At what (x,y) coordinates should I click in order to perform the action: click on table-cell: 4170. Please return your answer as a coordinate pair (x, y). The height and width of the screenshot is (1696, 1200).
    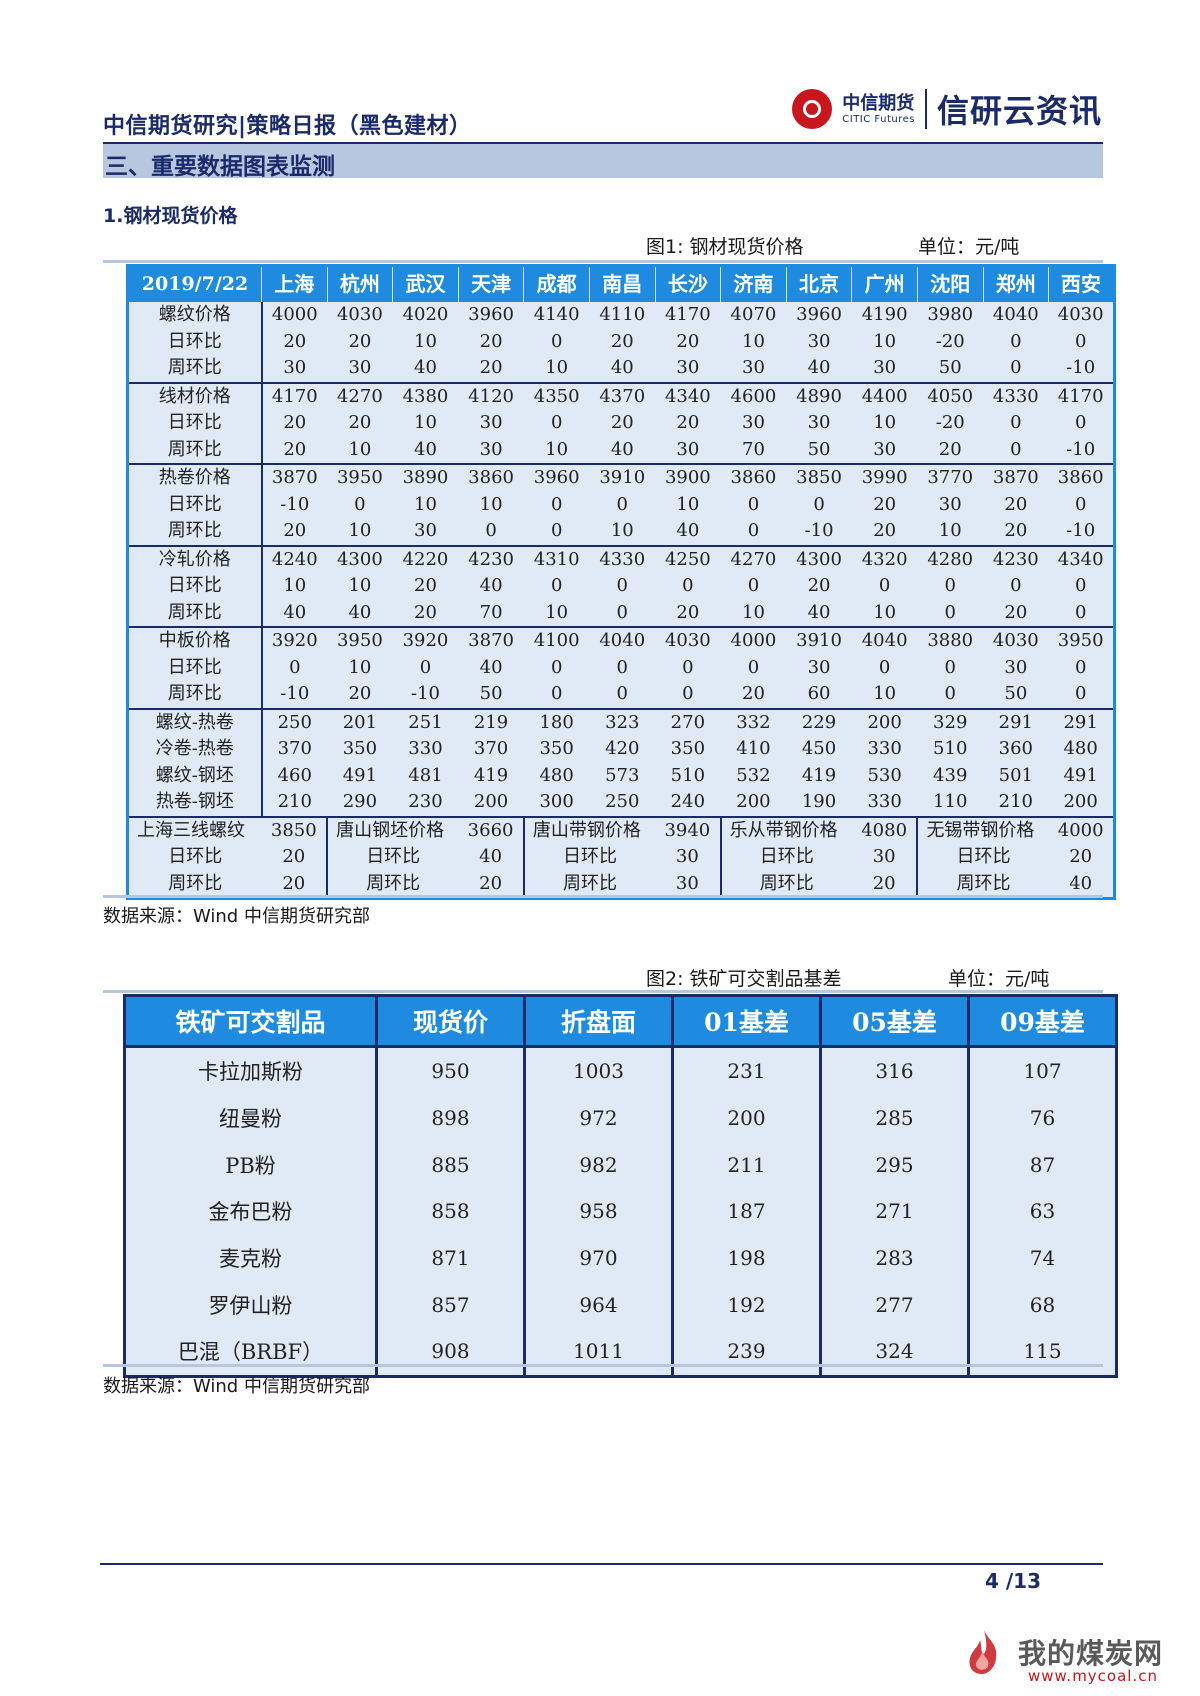
    Looking at the image, I should click on (1081, 396).